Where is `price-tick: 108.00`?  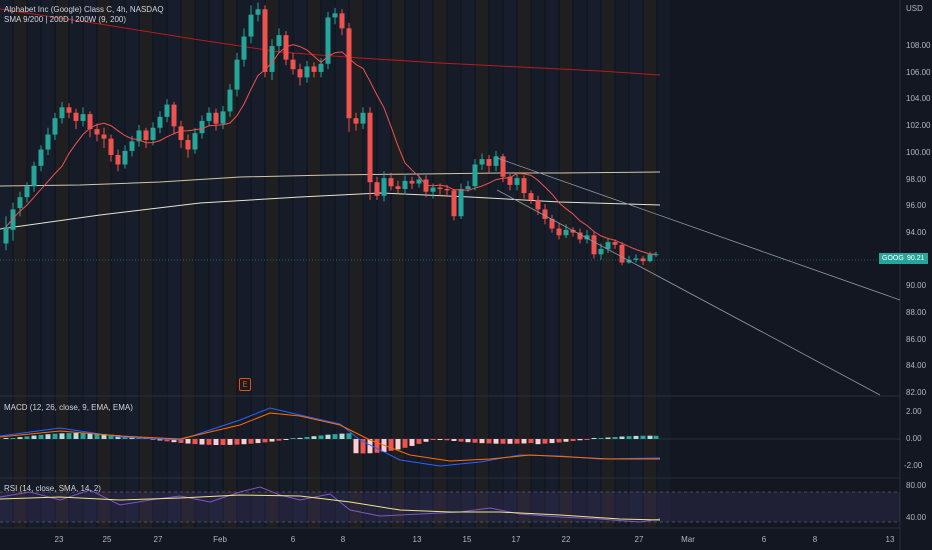
price-tick: 108.00 is located at coordinates (918, 45).